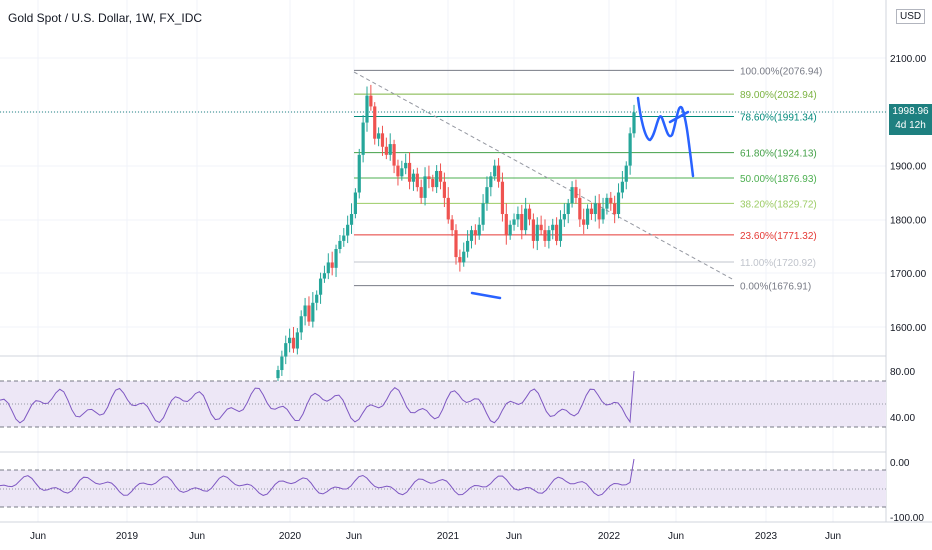  I want to click on fib-level-label: 89.00%(2032.94), so click(778, 95).